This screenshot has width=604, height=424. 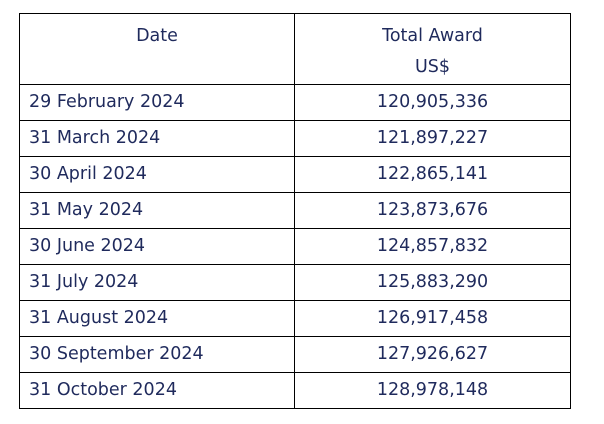 What do you see at coordinates (157, 49) in the screenshot?
I see `date-header-cell: Date` at bounding box center [157, 49].